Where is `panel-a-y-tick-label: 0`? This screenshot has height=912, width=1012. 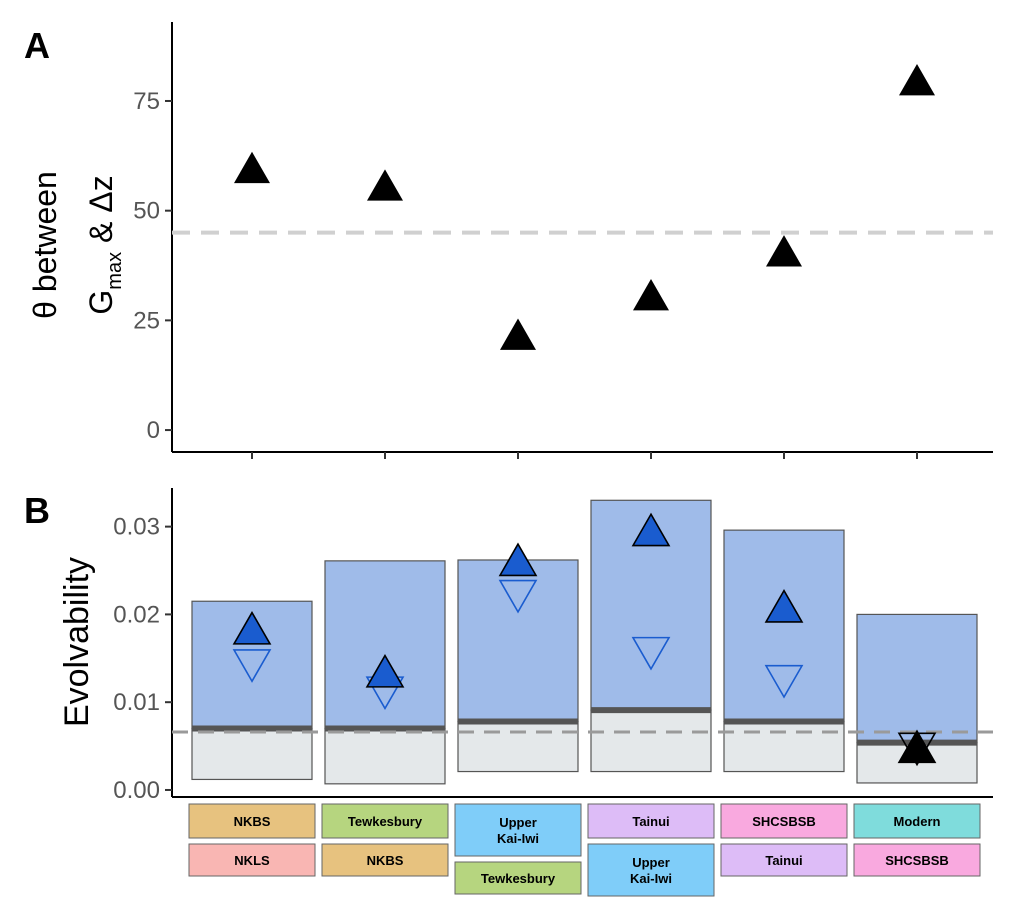
panel-a-y-tick-label: 0 is located at coordinates (153, 430).